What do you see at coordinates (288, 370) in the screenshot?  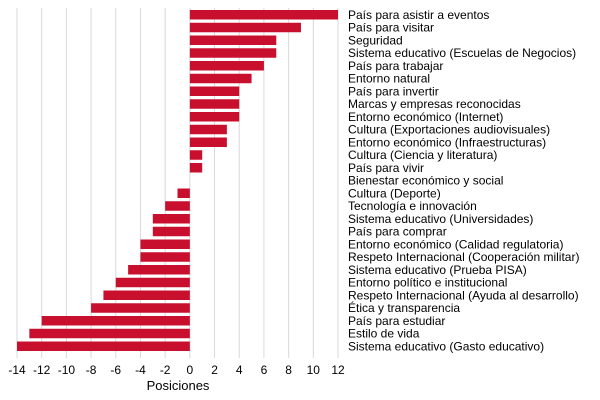 I see `x-tick-label: 8` at bounding box center [288, 370].